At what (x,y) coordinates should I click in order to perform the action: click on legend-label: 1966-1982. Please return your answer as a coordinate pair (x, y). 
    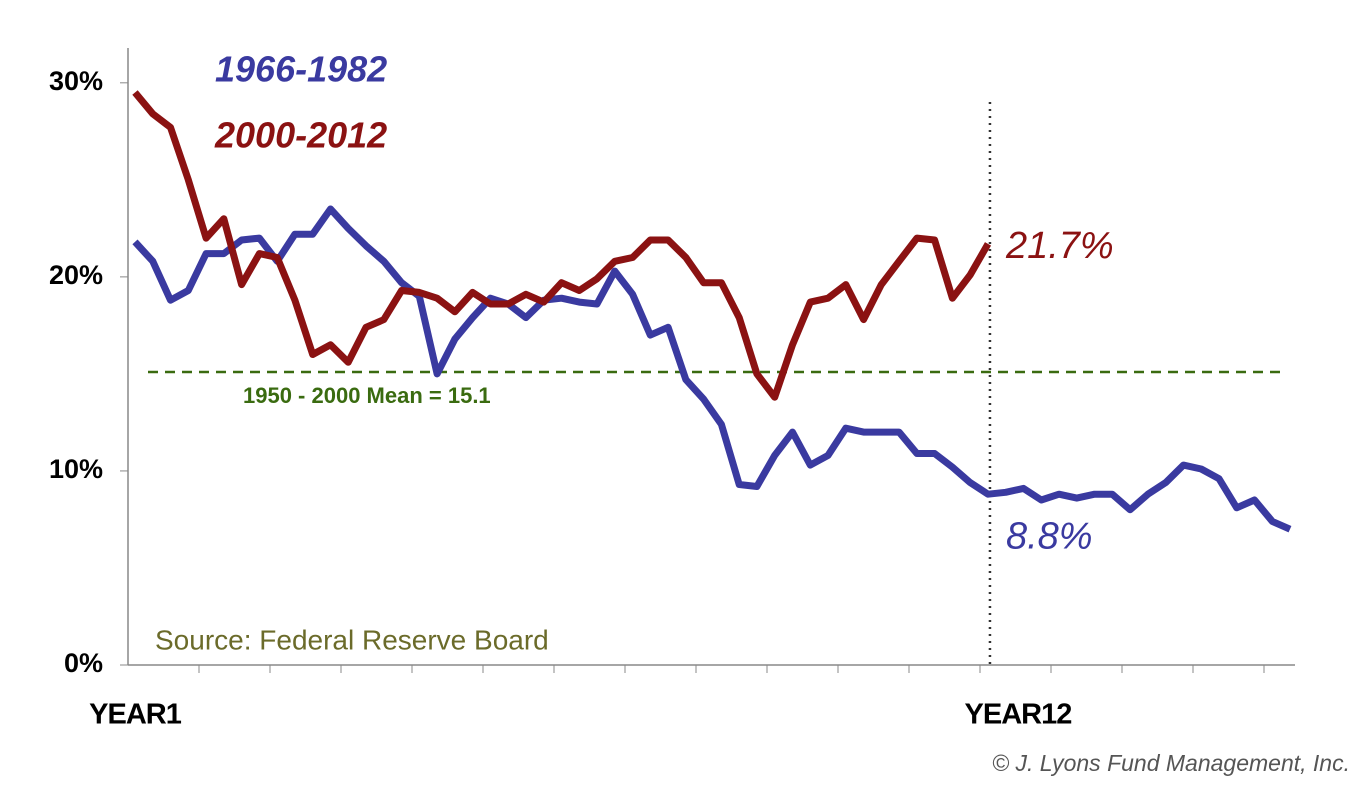
    Looking at the image, I should click on (301, 69).